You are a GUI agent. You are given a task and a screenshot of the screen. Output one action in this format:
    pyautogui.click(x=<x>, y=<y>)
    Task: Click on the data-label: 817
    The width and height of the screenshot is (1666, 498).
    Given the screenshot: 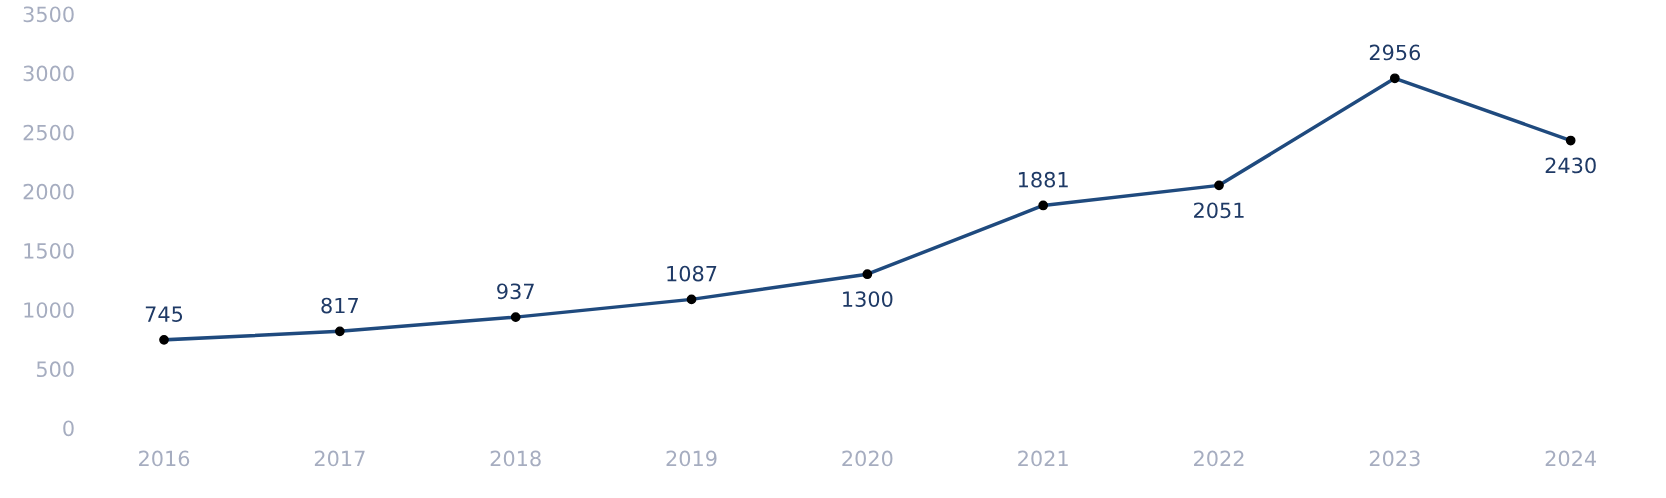 What is the action you would take?
    pyautogui.click(x=339, y=305)
    